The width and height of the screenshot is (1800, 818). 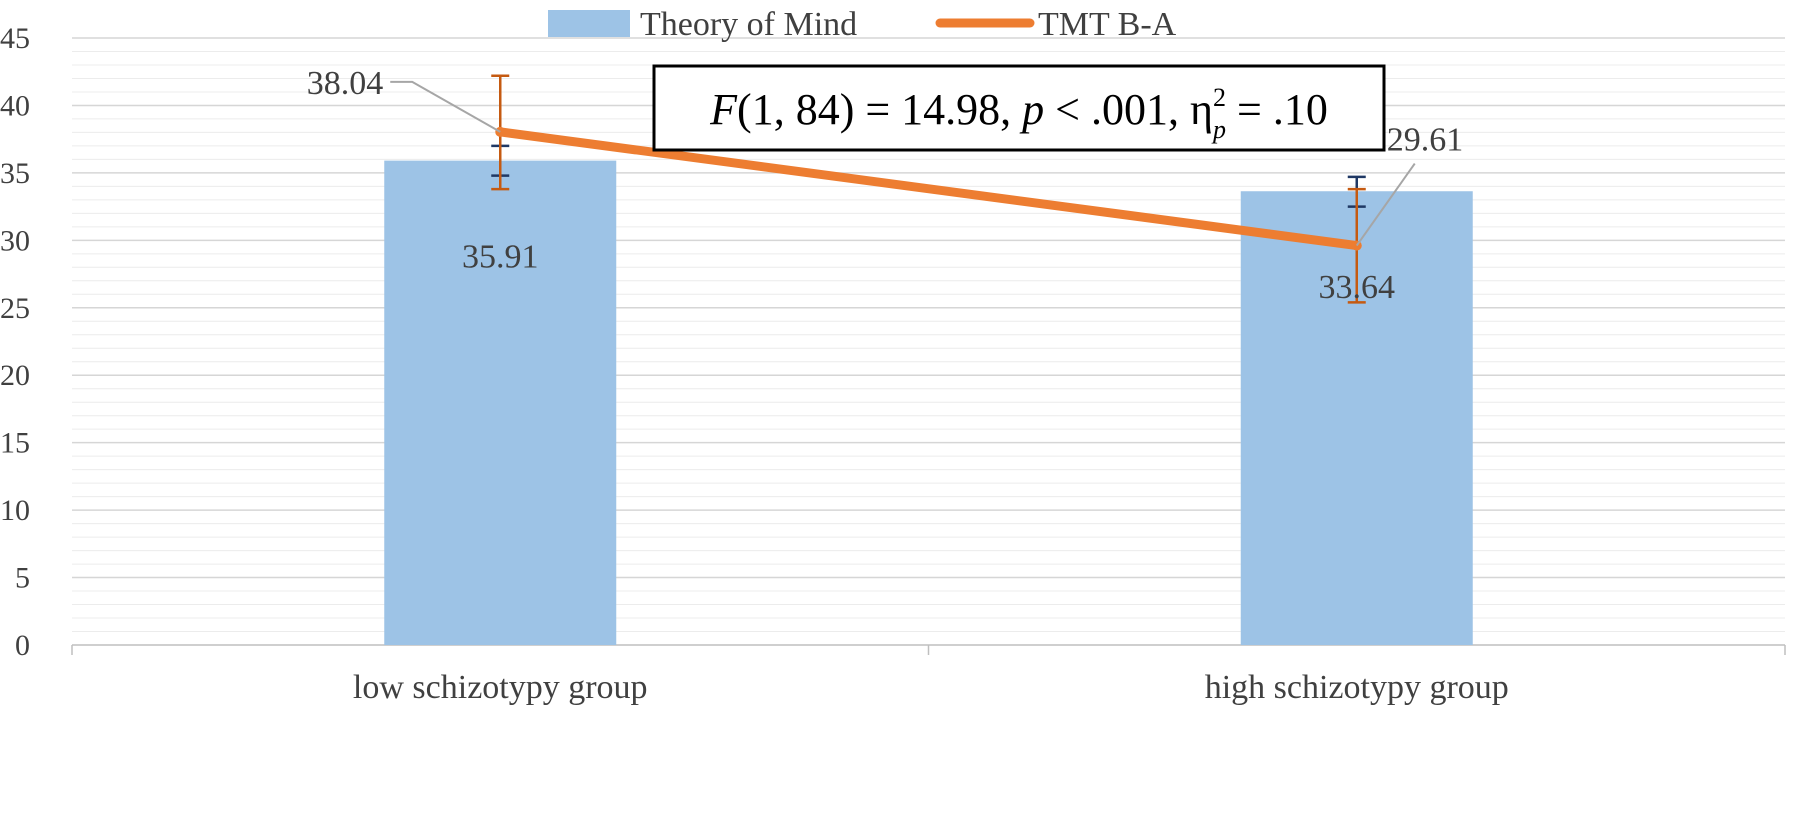 I want to click on legend-label-theory-of-mind: Theory of Mind, so click(x=748, y=24).